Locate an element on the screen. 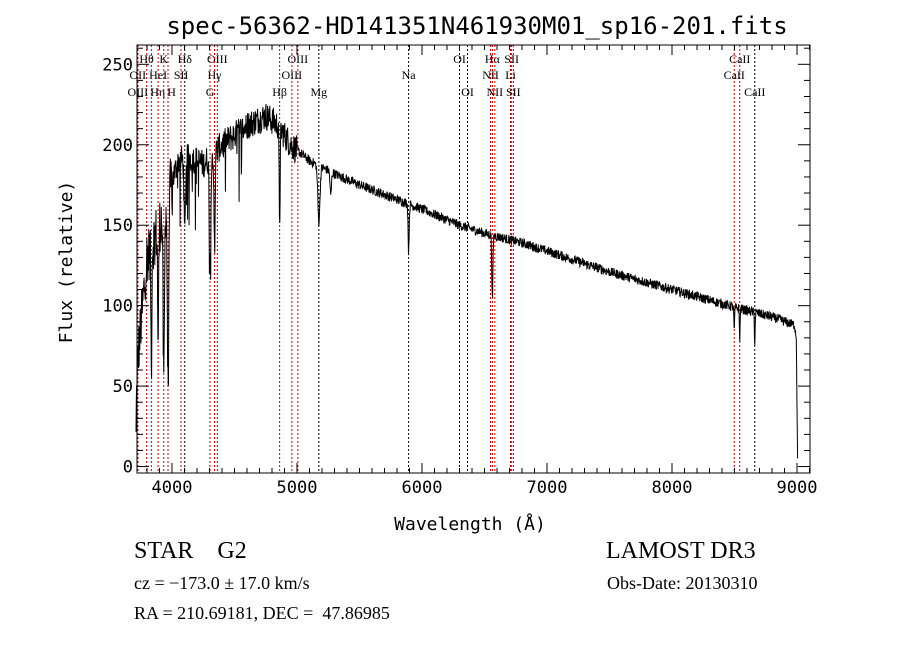 This screenshot has width=900, height=649. line-label: Hγ is located at coordinates (215, 75).